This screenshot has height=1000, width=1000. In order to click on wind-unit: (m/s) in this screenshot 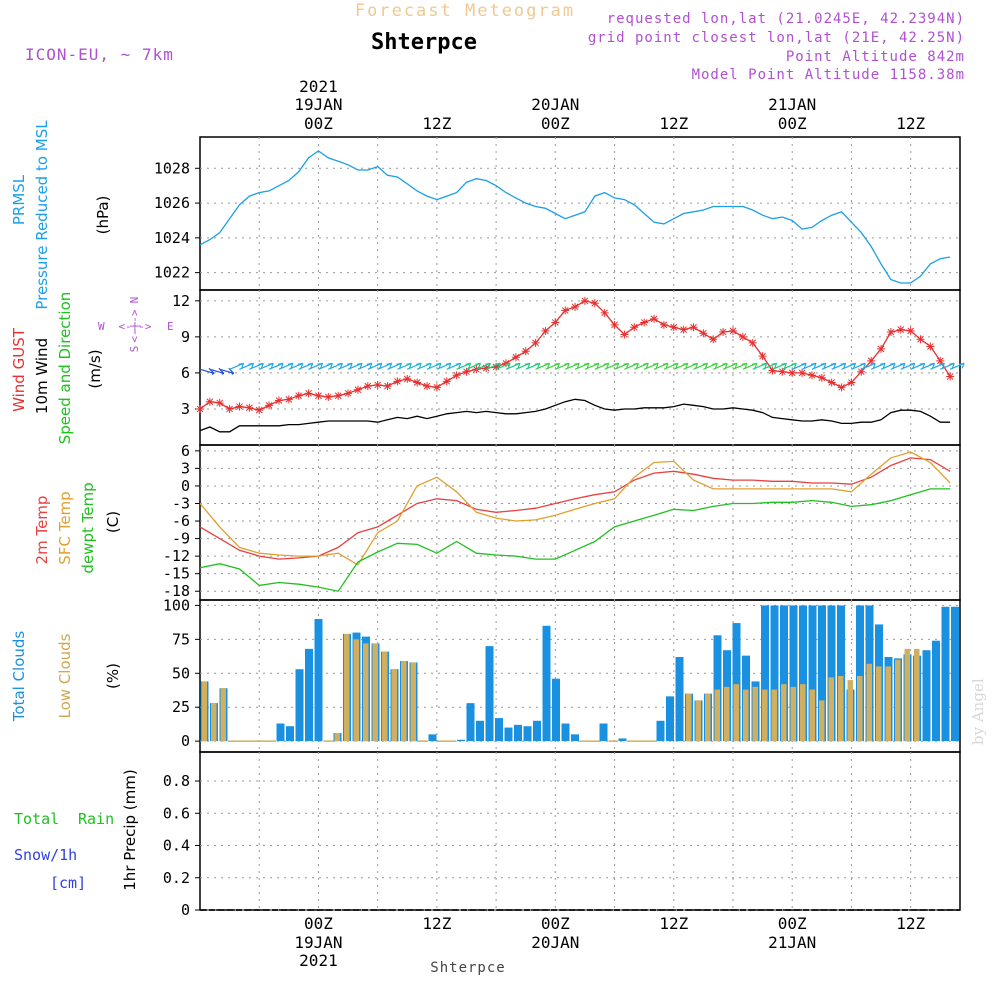, I will do `click(95, 368)`.